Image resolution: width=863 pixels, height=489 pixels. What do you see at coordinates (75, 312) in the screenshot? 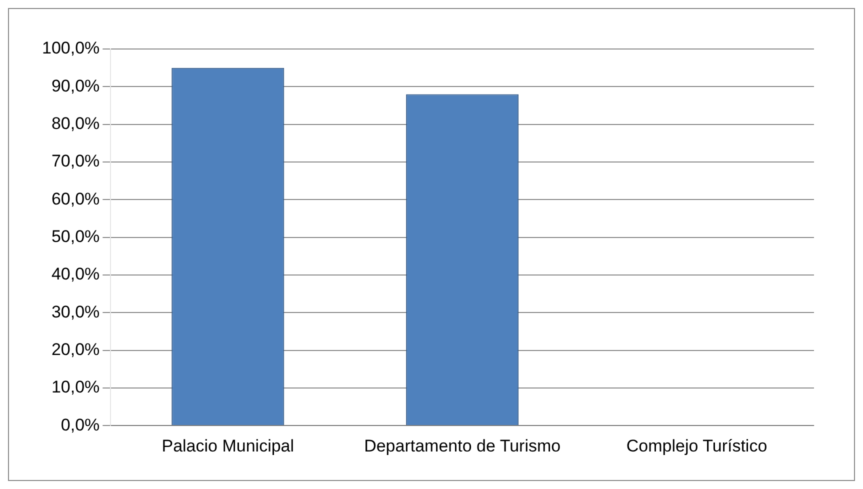
I see `y-tick-label: 30,0%` at bounding box center [75, 312].